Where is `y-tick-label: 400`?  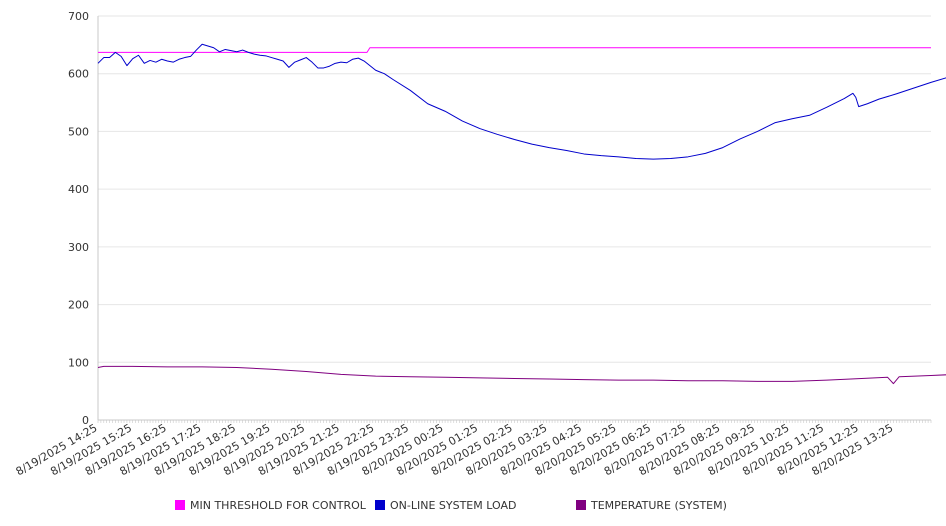 y-tick-label: 400 is located at coordinates (78, 189).